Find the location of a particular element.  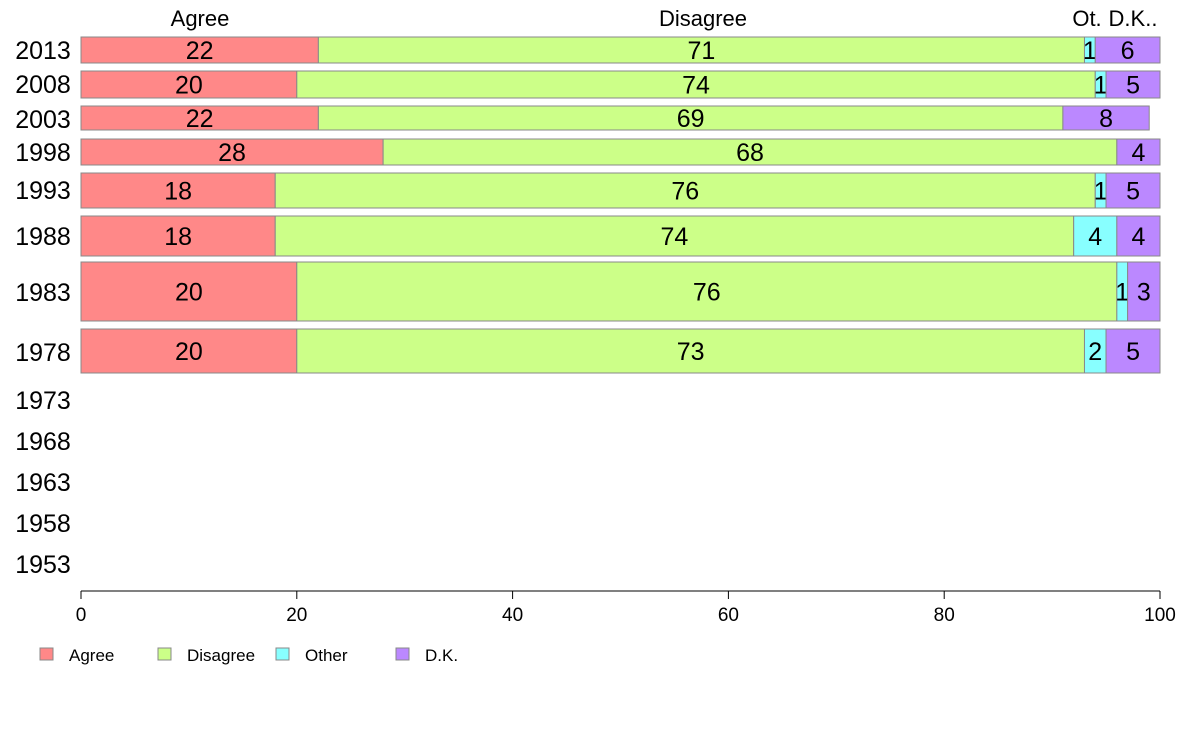

bar-1988-agree is located at coordinates (178, 236).